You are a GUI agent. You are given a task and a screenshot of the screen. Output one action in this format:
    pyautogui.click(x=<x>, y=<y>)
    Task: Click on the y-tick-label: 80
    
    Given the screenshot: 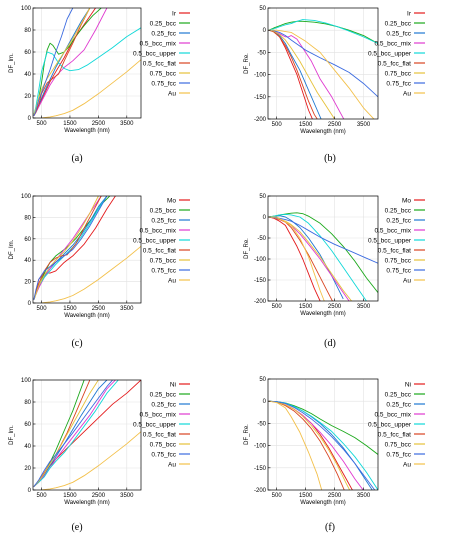 What is the action you would take?
    pyautogui.click(x=27, y=218)
    